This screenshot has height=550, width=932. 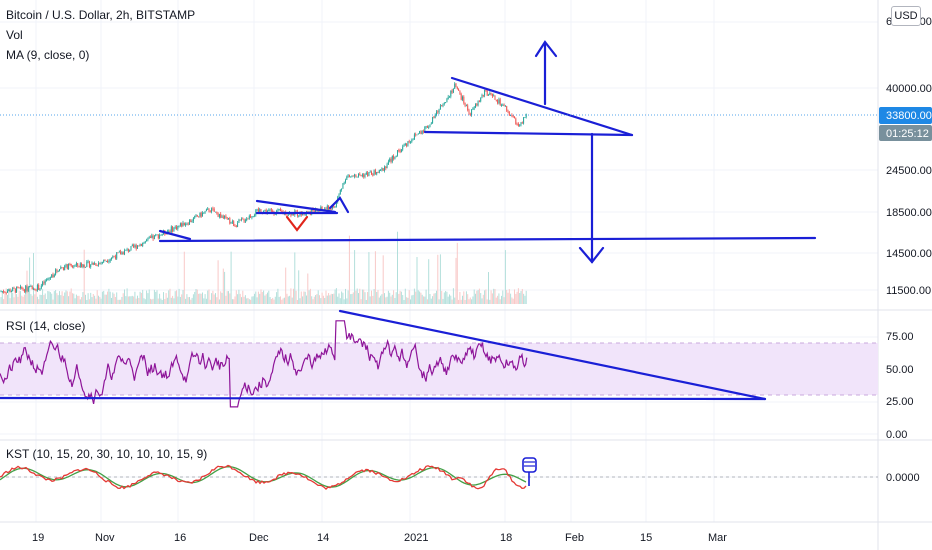 I want to click on time-tick-19: 19, so click(x=38, y=538).